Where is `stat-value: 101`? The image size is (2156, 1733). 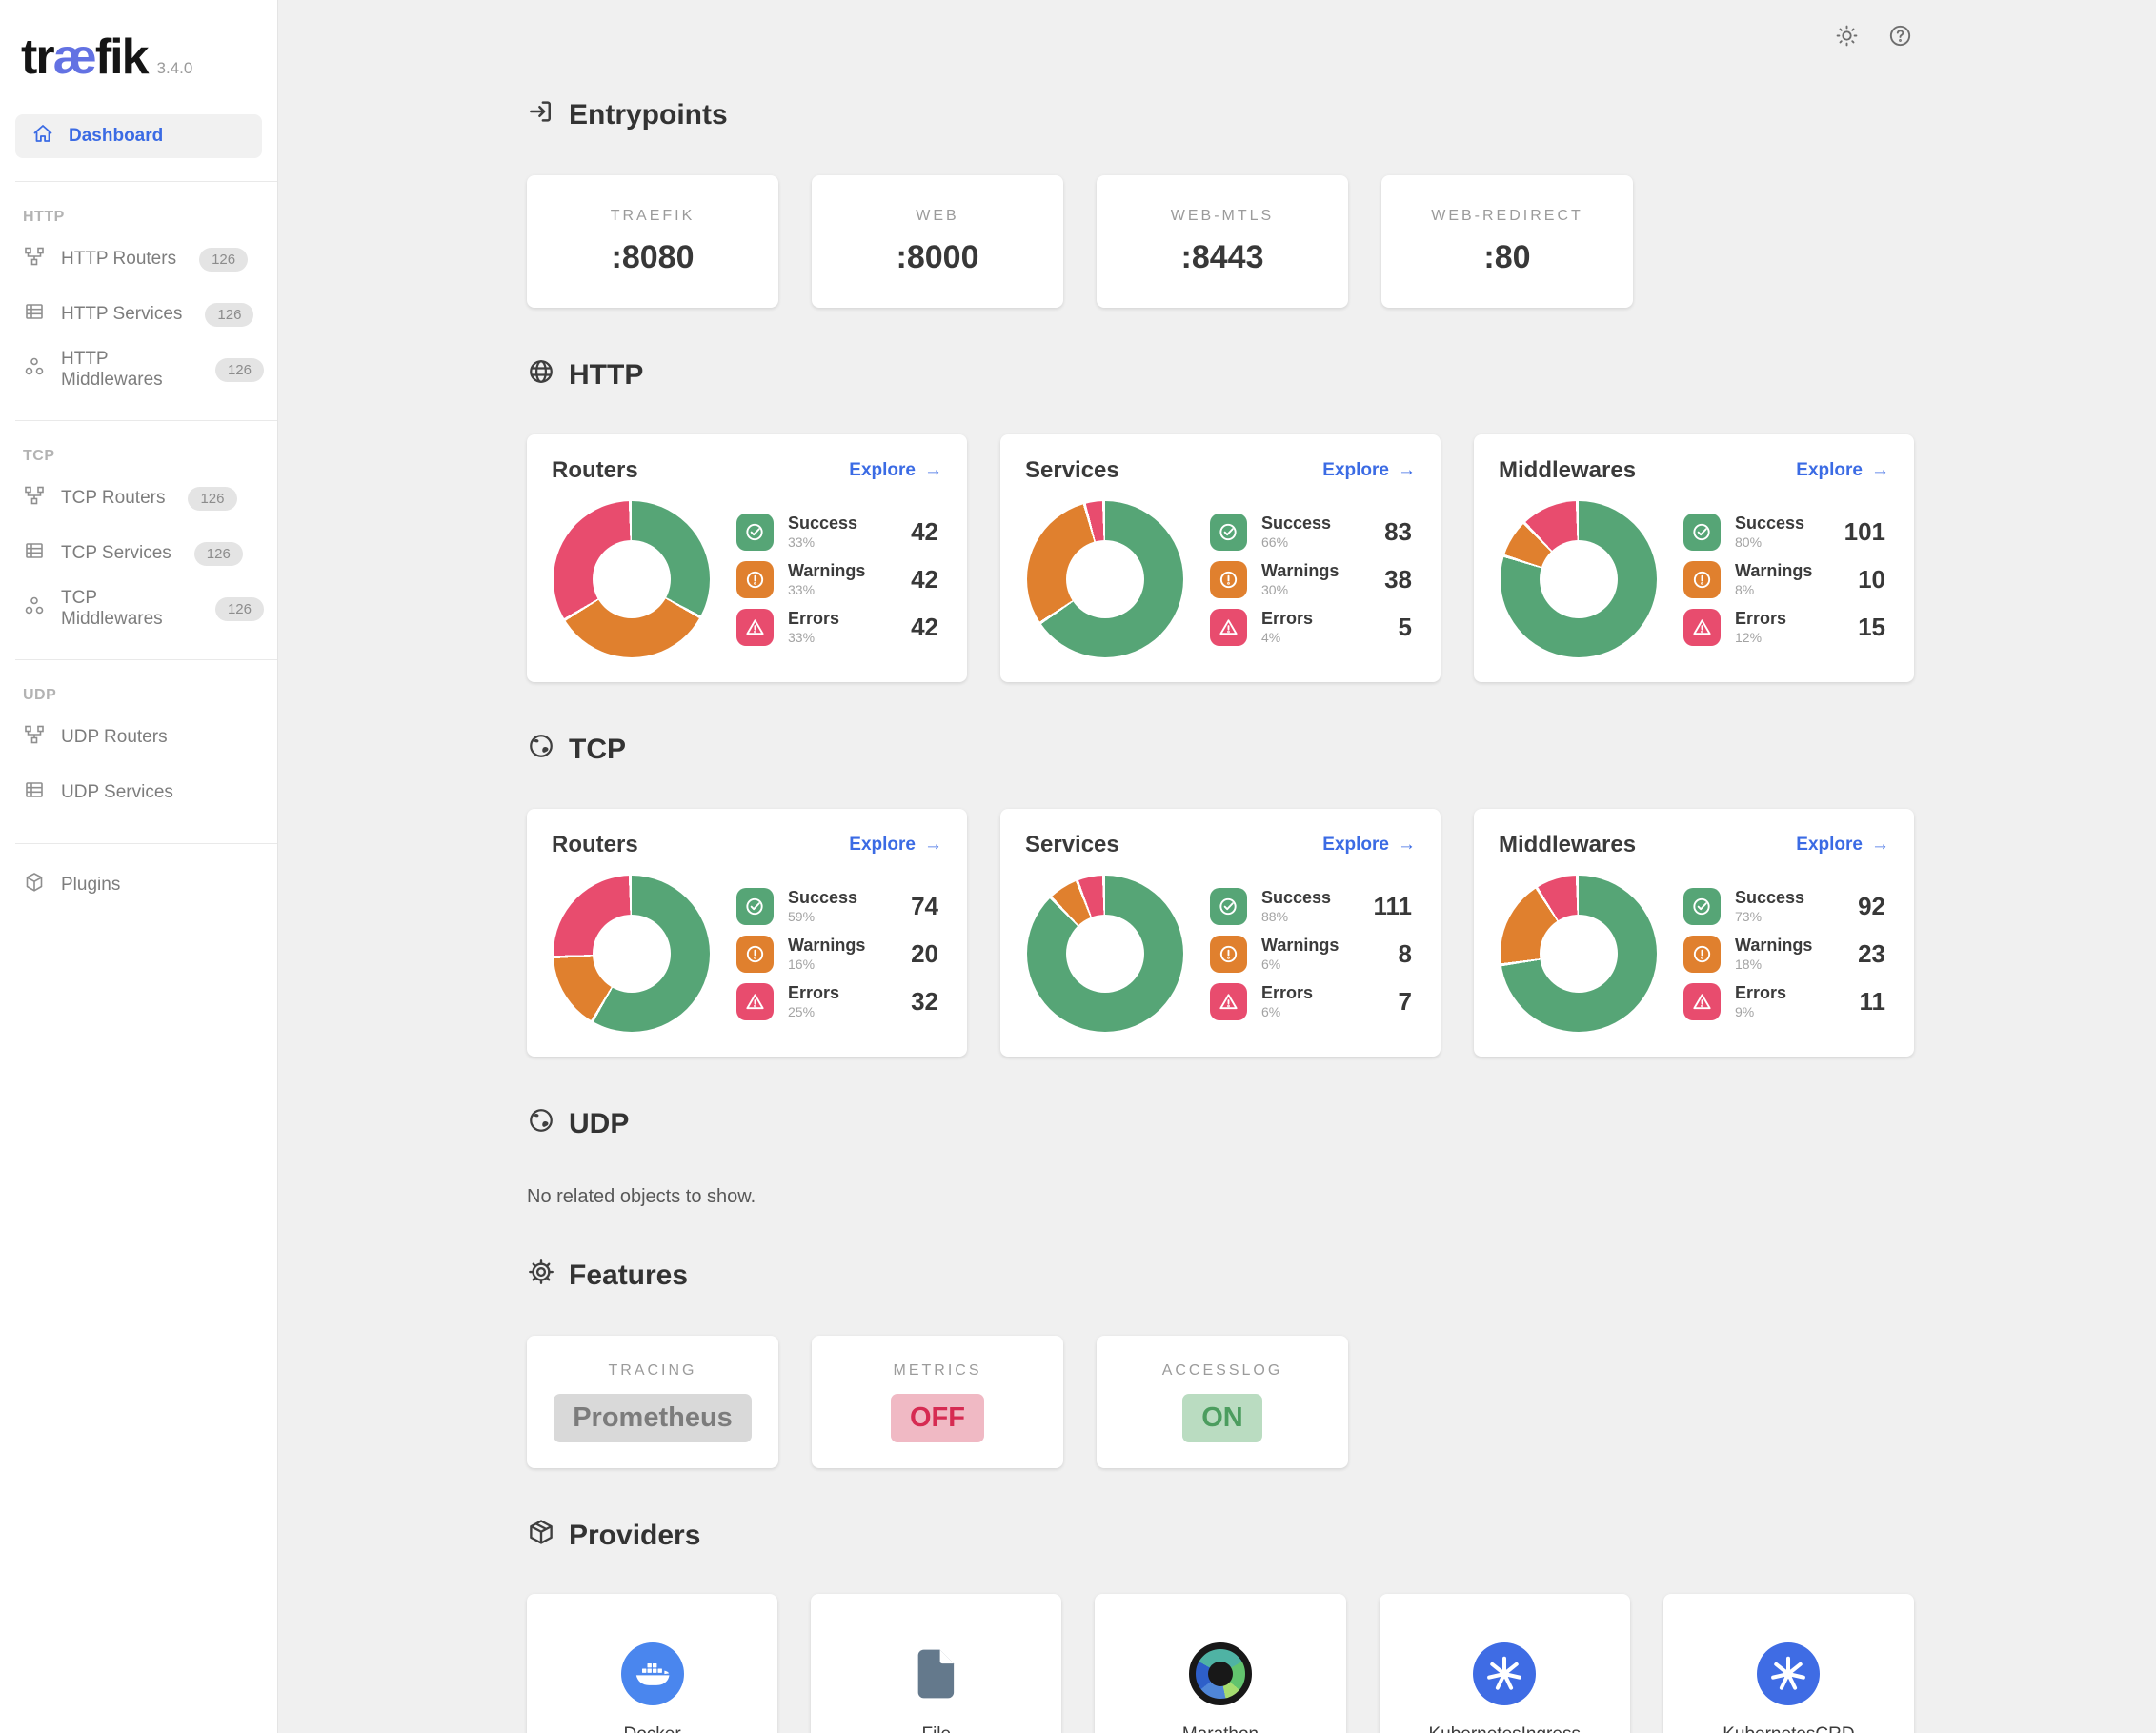 stat-value: 101 is located at coordinates (1865, 531).